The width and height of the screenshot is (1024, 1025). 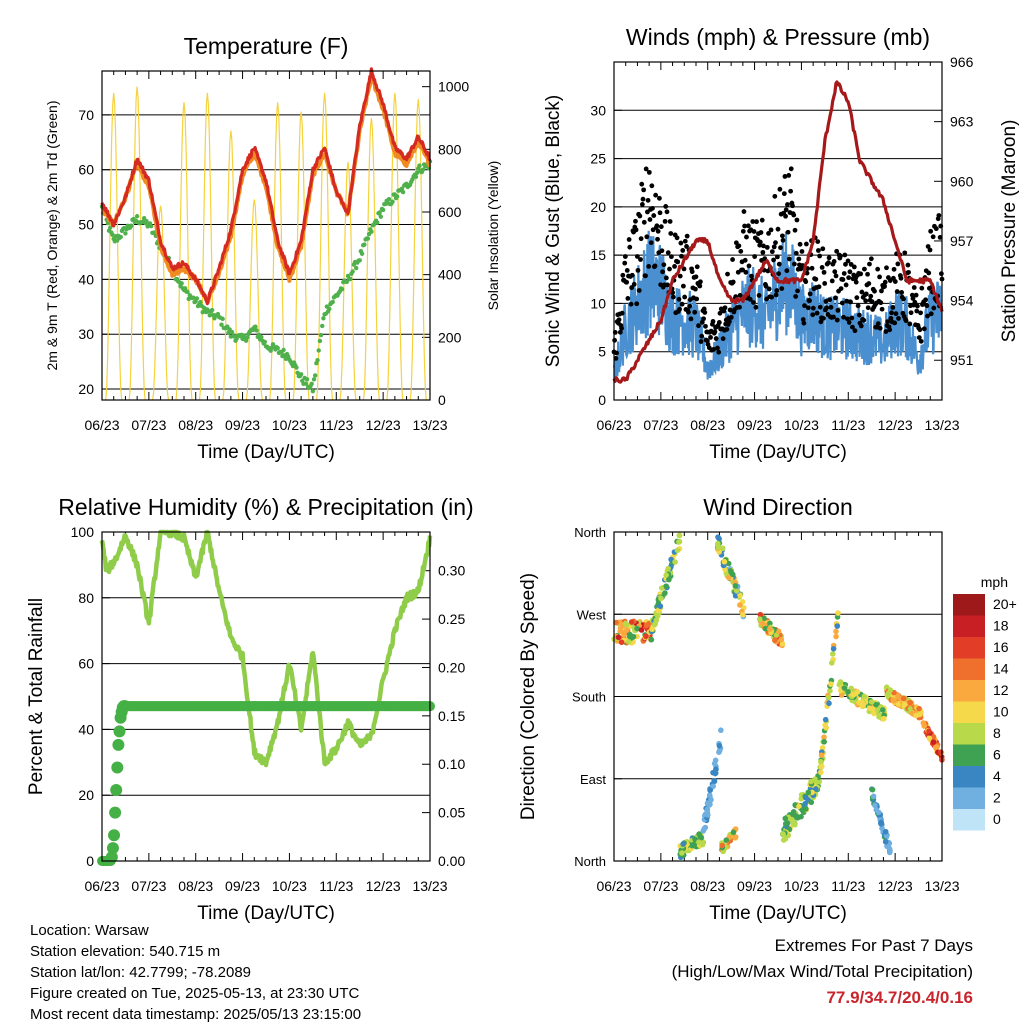 What do you see at coordinates (873, 945) in the screenshot?
I see `extremes-heading: Extremes For Past 7 Days` at bounding box center [873, 945].